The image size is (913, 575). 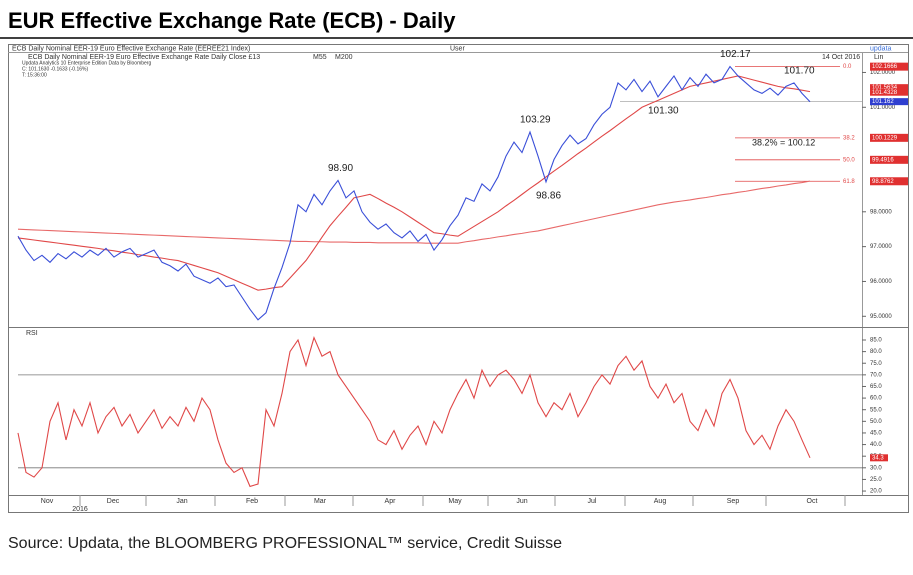 What do you see at coordinates (344, 57) in the screenshot?
I see `legend-label: M200` at bounding box center [344, 57].